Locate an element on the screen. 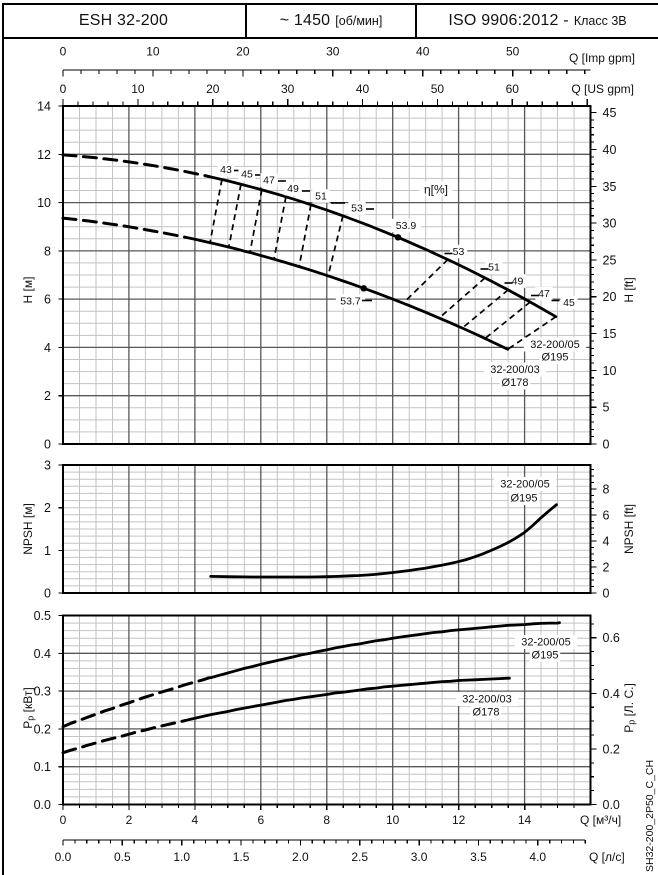 The image size is (658, 875). head-yright-ticklabel: 0 is located at coordinates (606, 445).